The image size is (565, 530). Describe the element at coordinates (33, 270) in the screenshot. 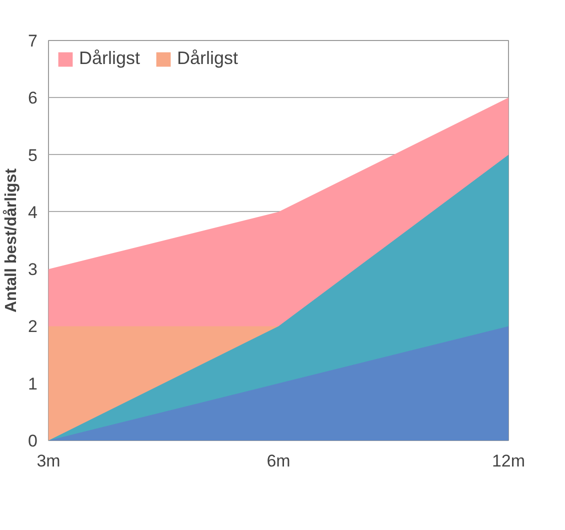

I see `y-tick-label: 3` at that location.